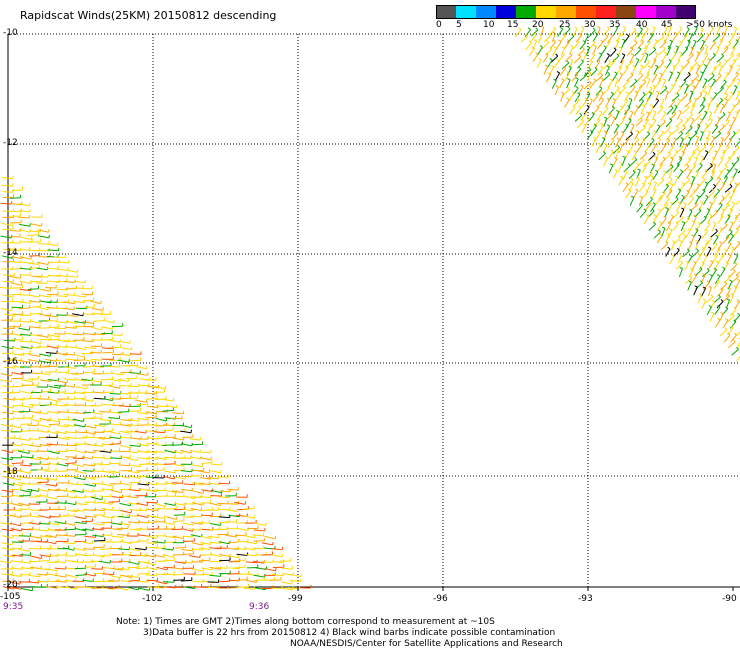 The width and height of the screenshot is (740, 650). Describe the element at coordinates (729, 599) in the screenshot. I see `lon-label-90: -90` at that location.